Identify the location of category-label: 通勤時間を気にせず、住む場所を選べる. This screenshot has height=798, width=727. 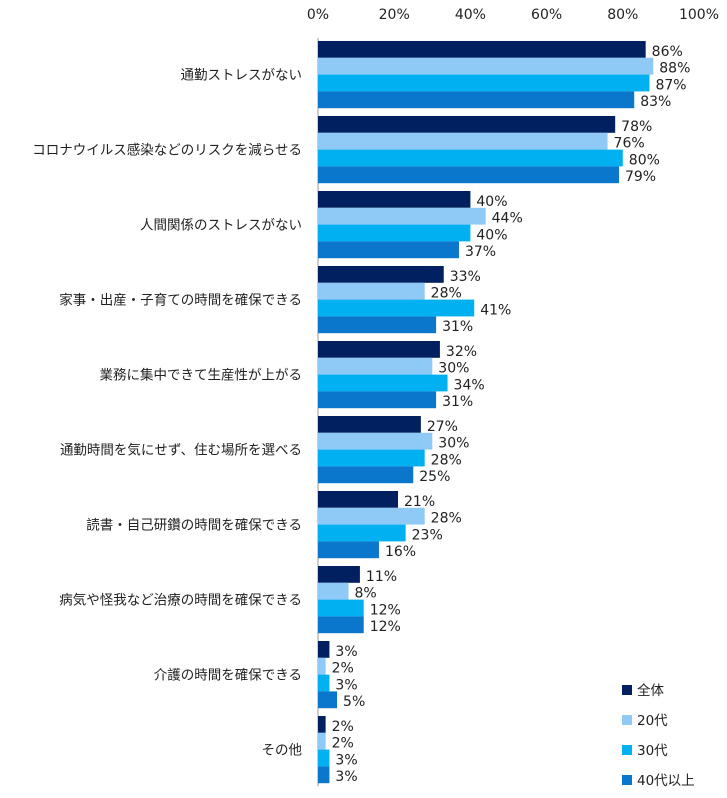
(181, 451).